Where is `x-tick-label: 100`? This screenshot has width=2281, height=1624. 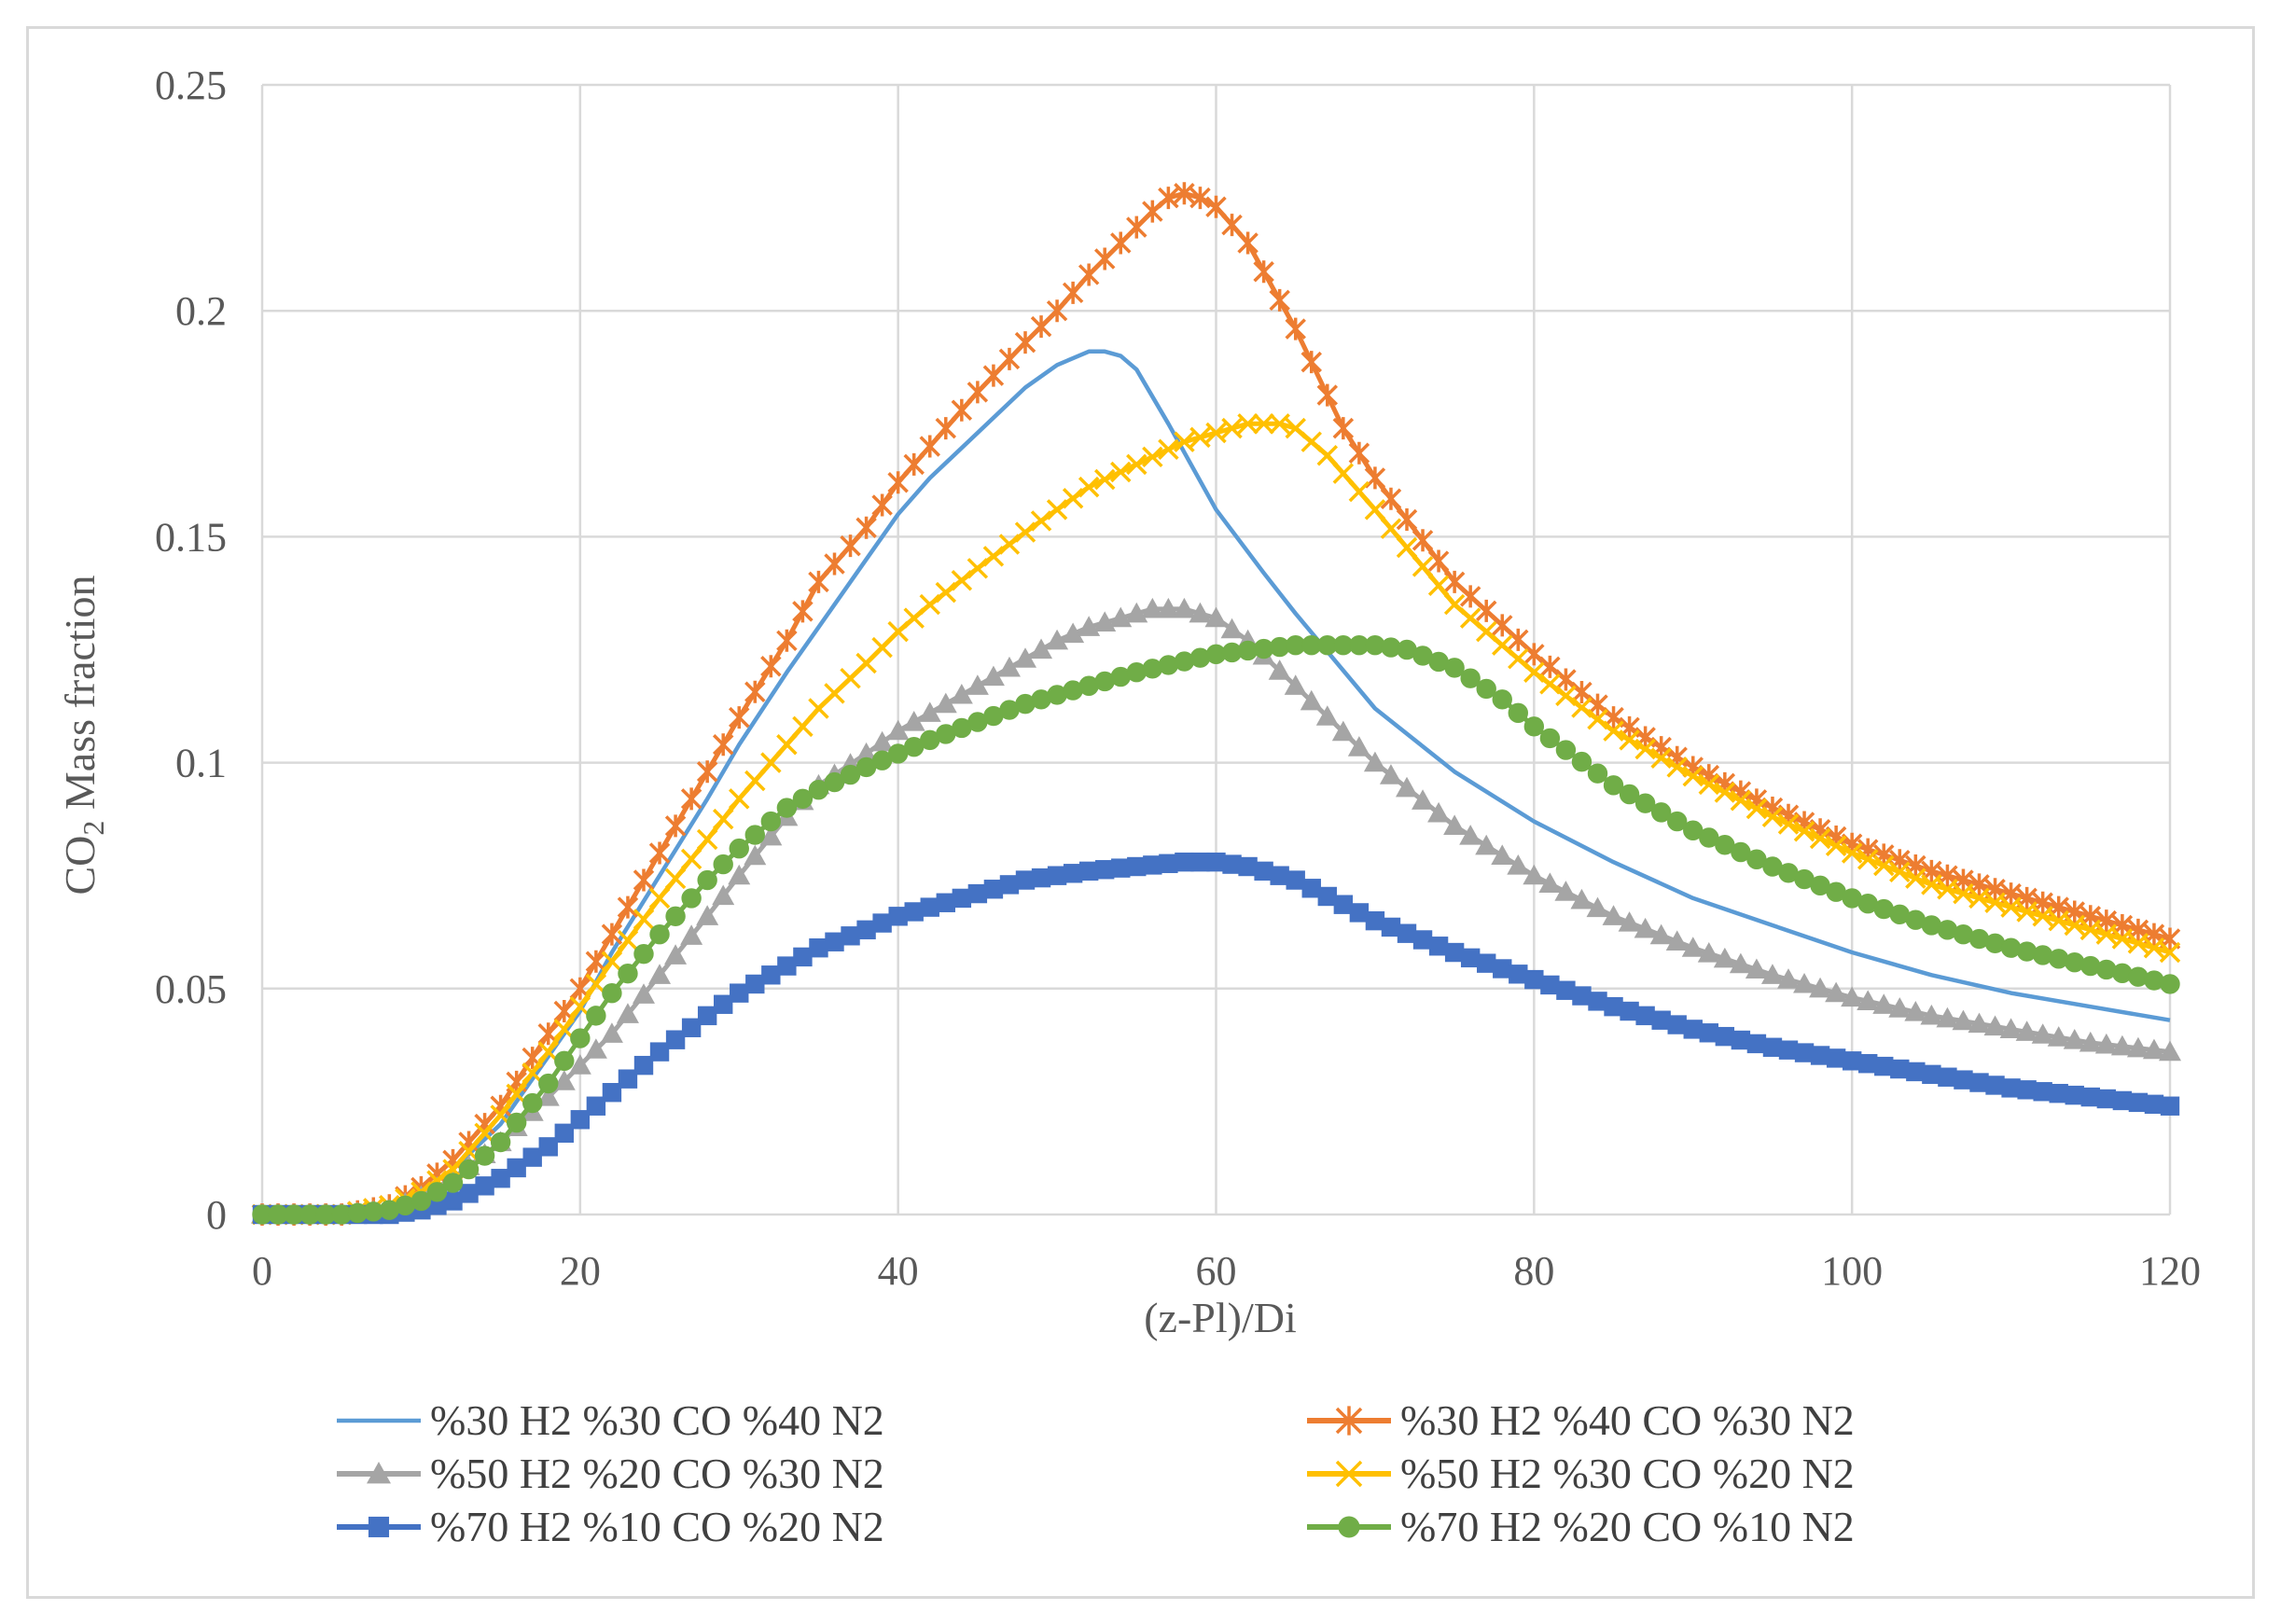 x-tick-label: 100 is located at coordinates (1852, 1271).